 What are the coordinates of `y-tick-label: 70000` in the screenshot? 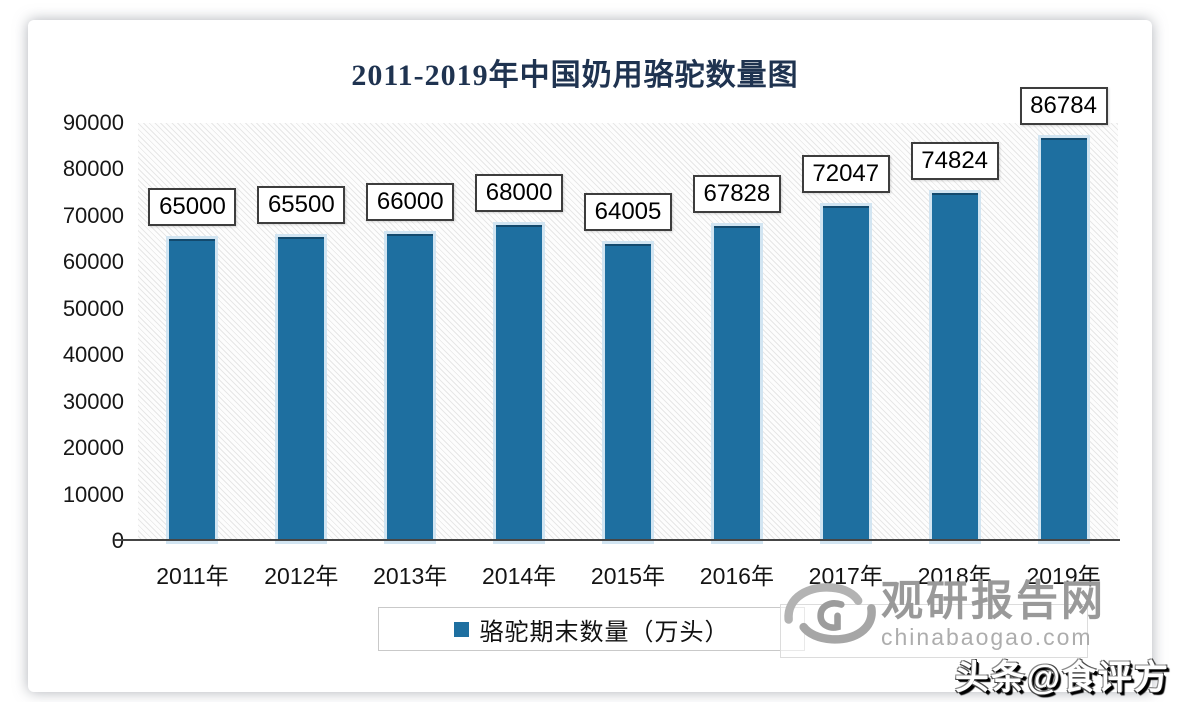 It's located at (93, 215).